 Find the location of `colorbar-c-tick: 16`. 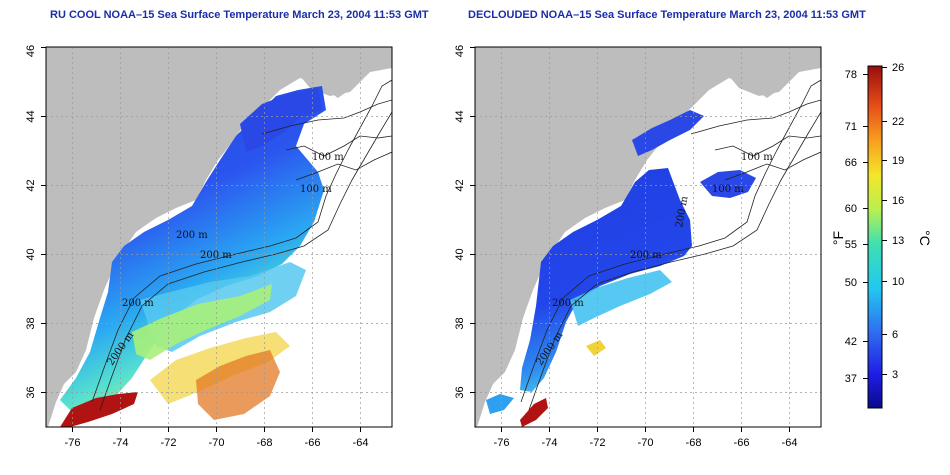

colorbar-c-tick: 16 is located at coordinates (898, 201).